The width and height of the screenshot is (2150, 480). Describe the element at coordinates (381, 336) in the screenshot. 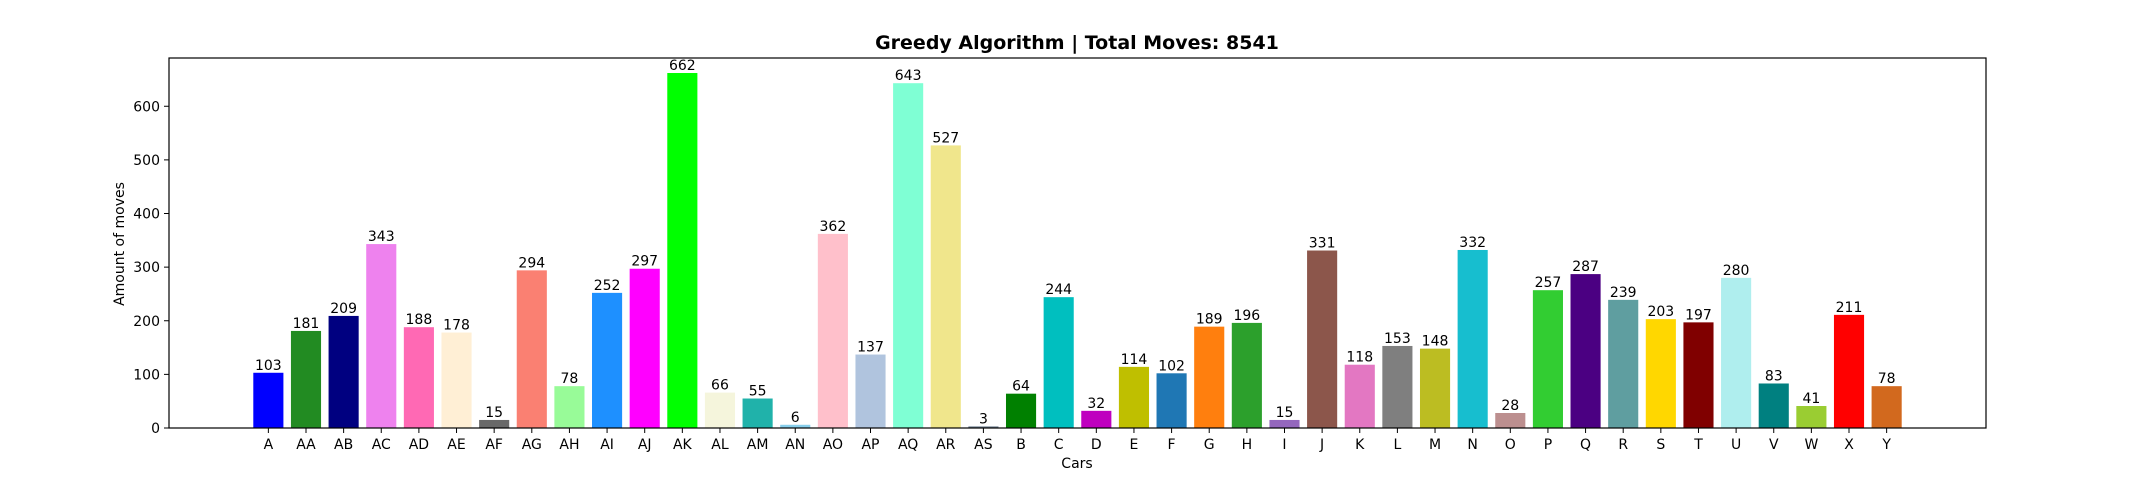

I see `bar-AC` at that location.